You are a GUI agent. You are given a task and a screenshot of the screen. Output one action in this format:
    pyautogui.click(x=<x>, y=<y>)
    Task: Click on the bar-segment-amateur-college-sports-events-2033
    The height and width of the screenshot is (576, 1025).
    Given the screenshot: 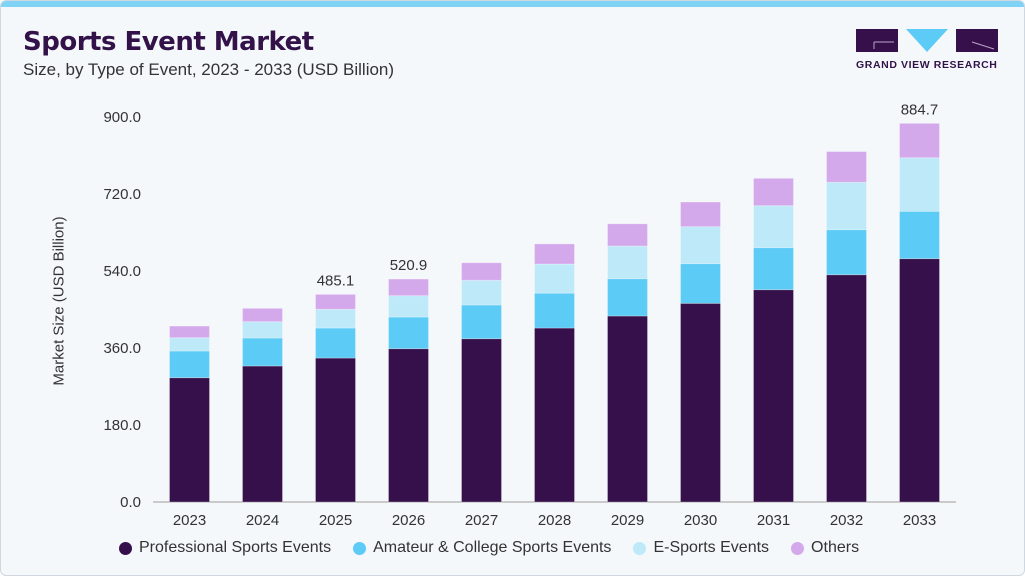 What is the action you would take?
    pyautogui.click(x=919, y=235)
    